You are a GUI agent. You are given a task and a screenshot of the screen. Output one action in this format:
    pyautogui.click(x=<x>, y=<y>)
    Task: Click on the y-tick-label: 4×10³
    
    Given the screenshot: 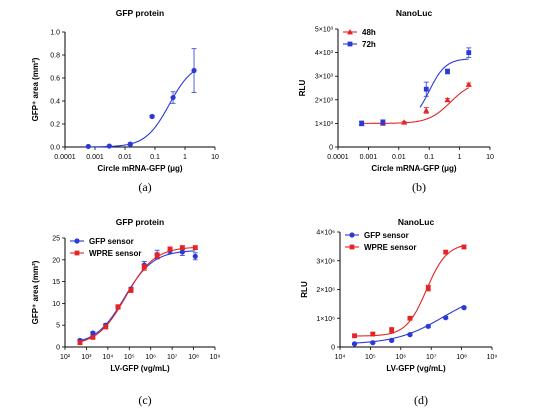 What is the action you would take?
    pyautogui.click(x=324, y=53)
    